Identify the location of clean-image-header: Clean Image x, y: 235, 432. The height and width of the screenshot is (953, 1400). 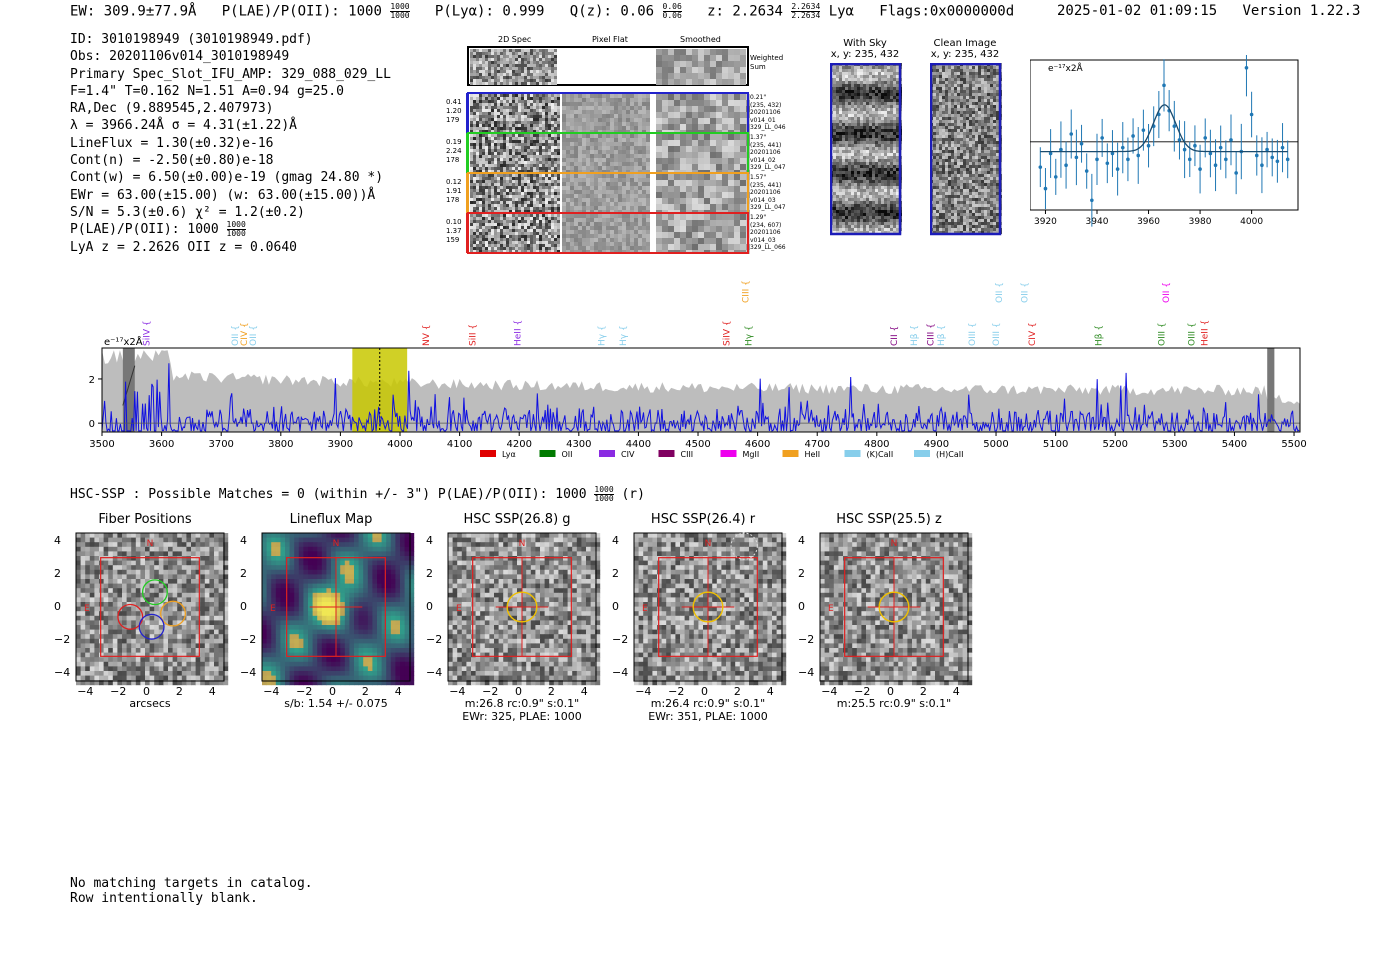
(965, 49).